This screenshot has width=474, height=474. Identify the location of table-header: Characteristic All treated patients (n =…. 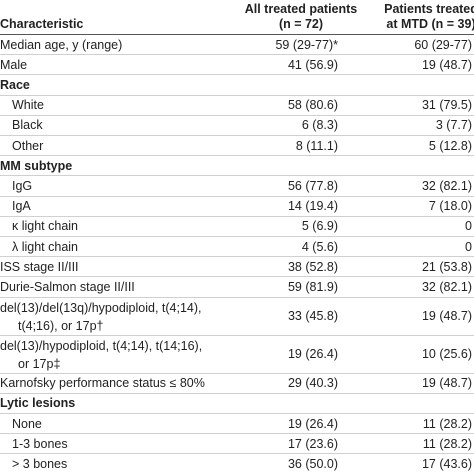
(237, 17).